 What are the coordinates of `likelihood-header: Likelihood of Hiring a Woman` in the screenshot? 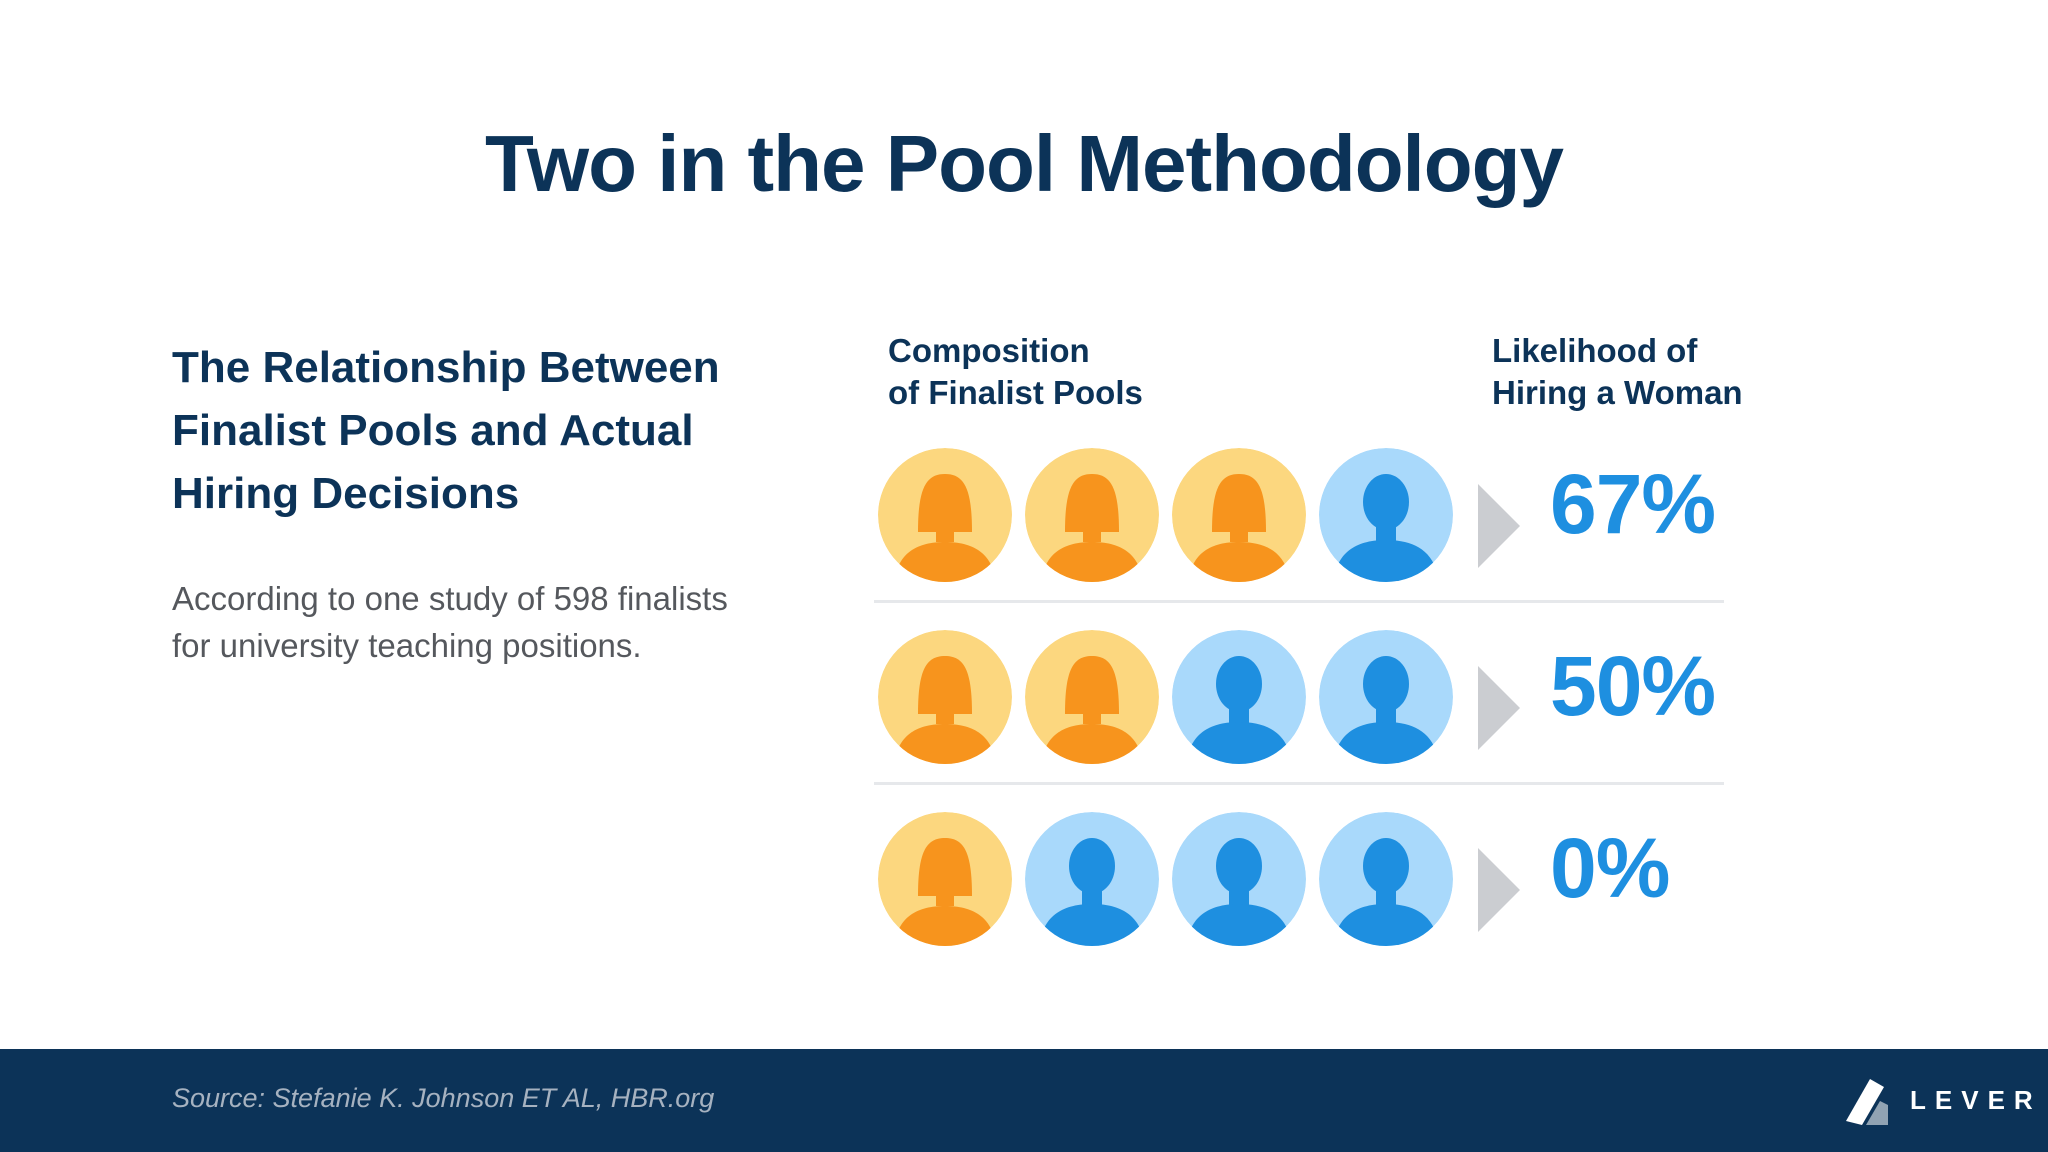 It's located at (1617, 372).